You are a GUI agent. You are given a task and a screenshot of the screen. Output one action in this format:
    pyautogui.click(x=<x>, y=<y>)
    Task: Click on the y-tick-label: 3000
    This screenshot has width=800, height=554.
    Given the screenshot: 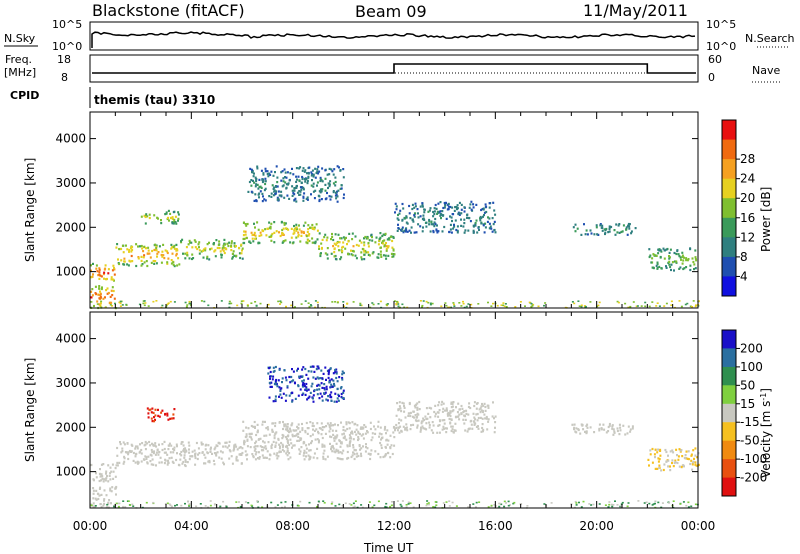 What is the action you would take?
    pyautogui.click(x=70, y=183)
    